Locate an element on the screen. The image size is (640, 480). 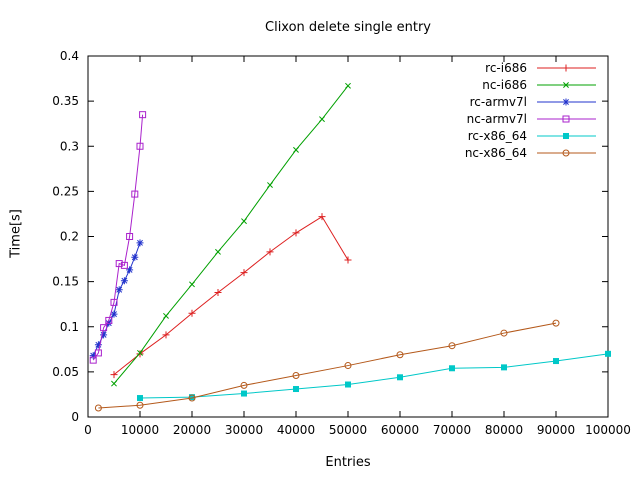
chart-title: Clixon delete single entry is located at coordinates (348, 27).